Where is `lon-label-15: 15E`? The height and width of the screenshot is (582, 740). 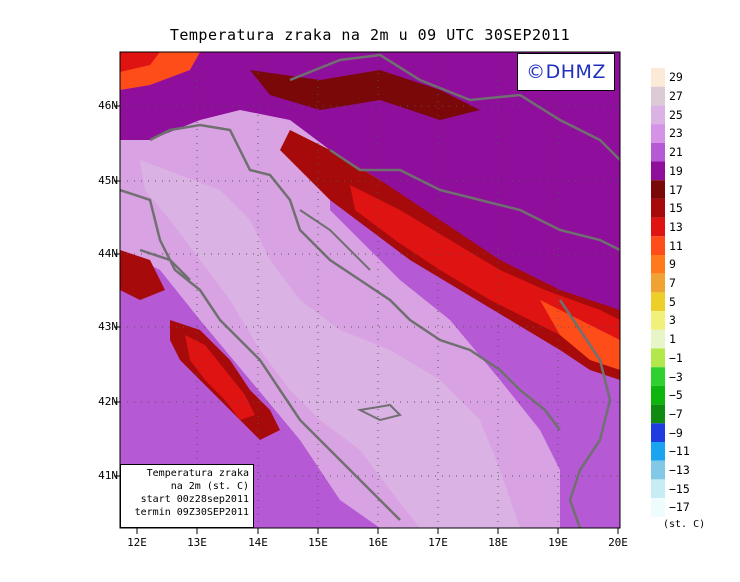 lon-label-15: 15E is located at coordinates (318, 542).